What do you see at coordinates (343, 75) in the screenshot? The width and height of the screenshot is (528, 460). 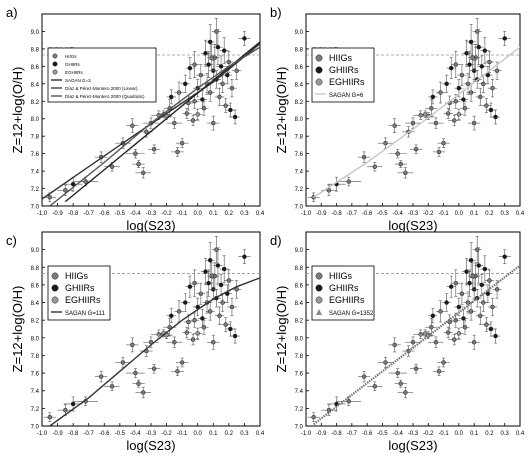 I see `legend: HIIGs GHIIRs EGHIIRs SAGAN G=6` at bounding box center [343, 75].